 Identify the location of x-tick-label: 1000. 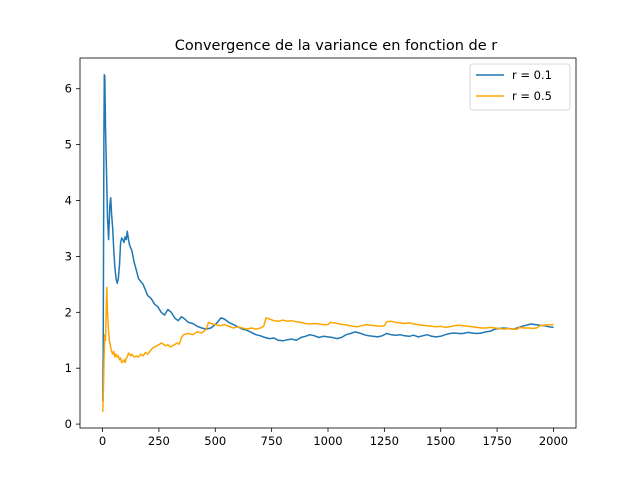
(327, 441).